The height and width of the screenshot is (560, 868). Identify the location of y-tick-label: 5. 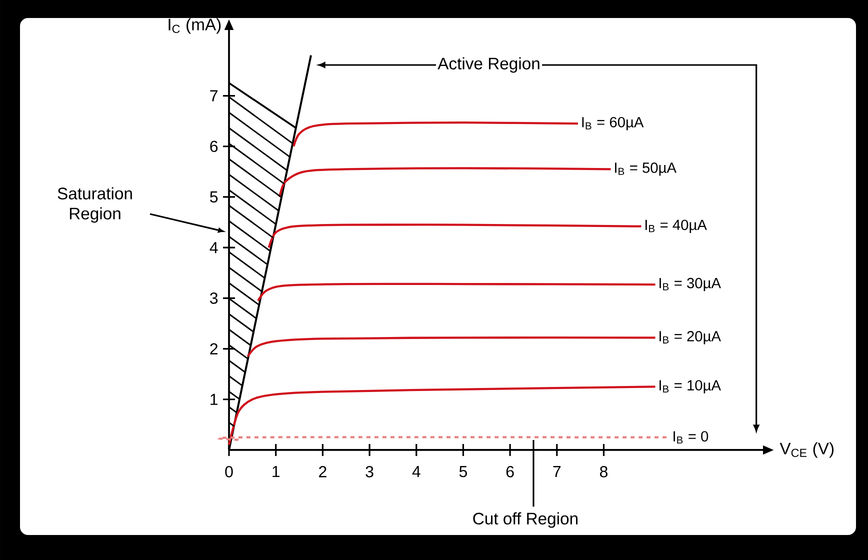
(214, 197).